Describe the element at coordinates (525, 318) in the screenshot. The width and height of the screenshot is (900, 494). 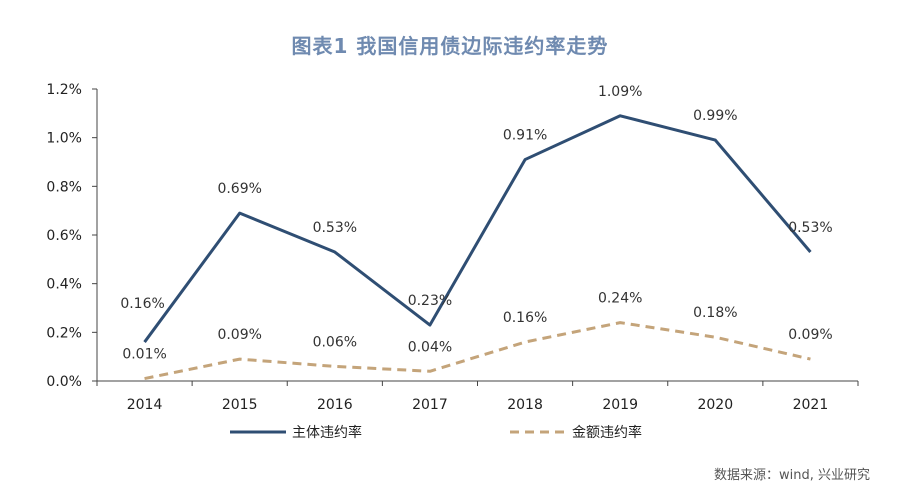
I see `data-label-amount: 0.16%` at that location.